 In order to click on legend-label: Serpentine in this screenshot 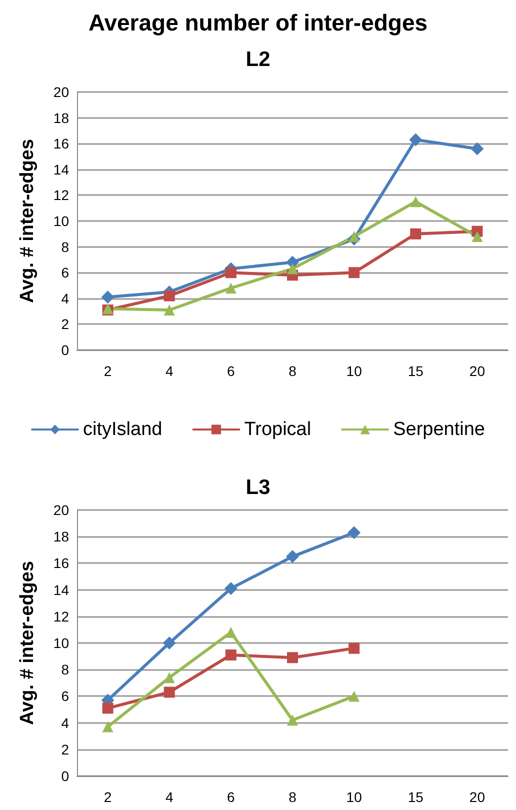, I will do `click(439, 429)`.